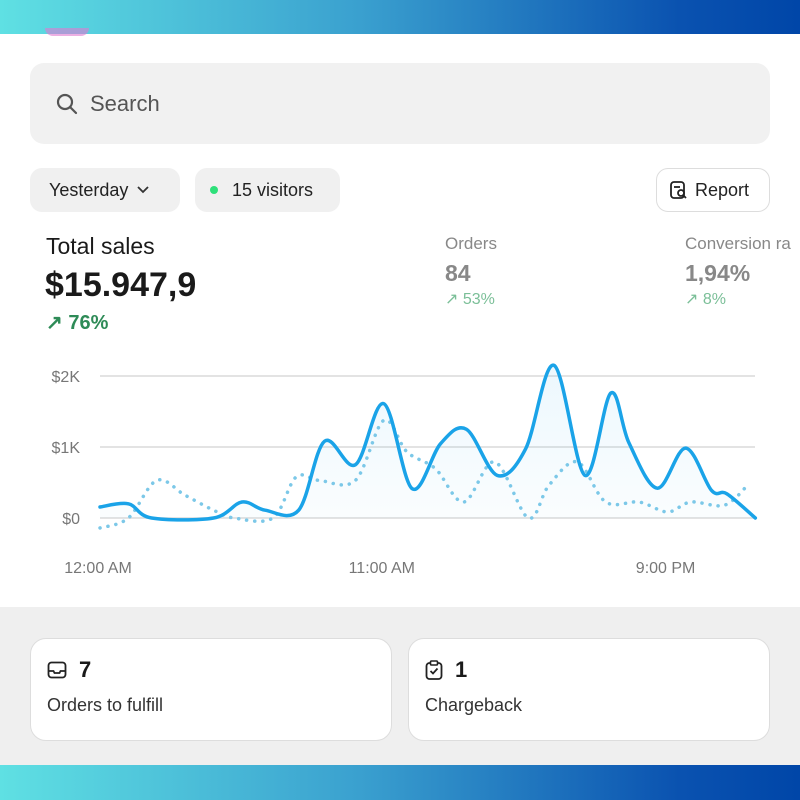  I want to click on metric-conversion-rate: Conversion ra 1,94% ↗ 8%, so click(738, 271).